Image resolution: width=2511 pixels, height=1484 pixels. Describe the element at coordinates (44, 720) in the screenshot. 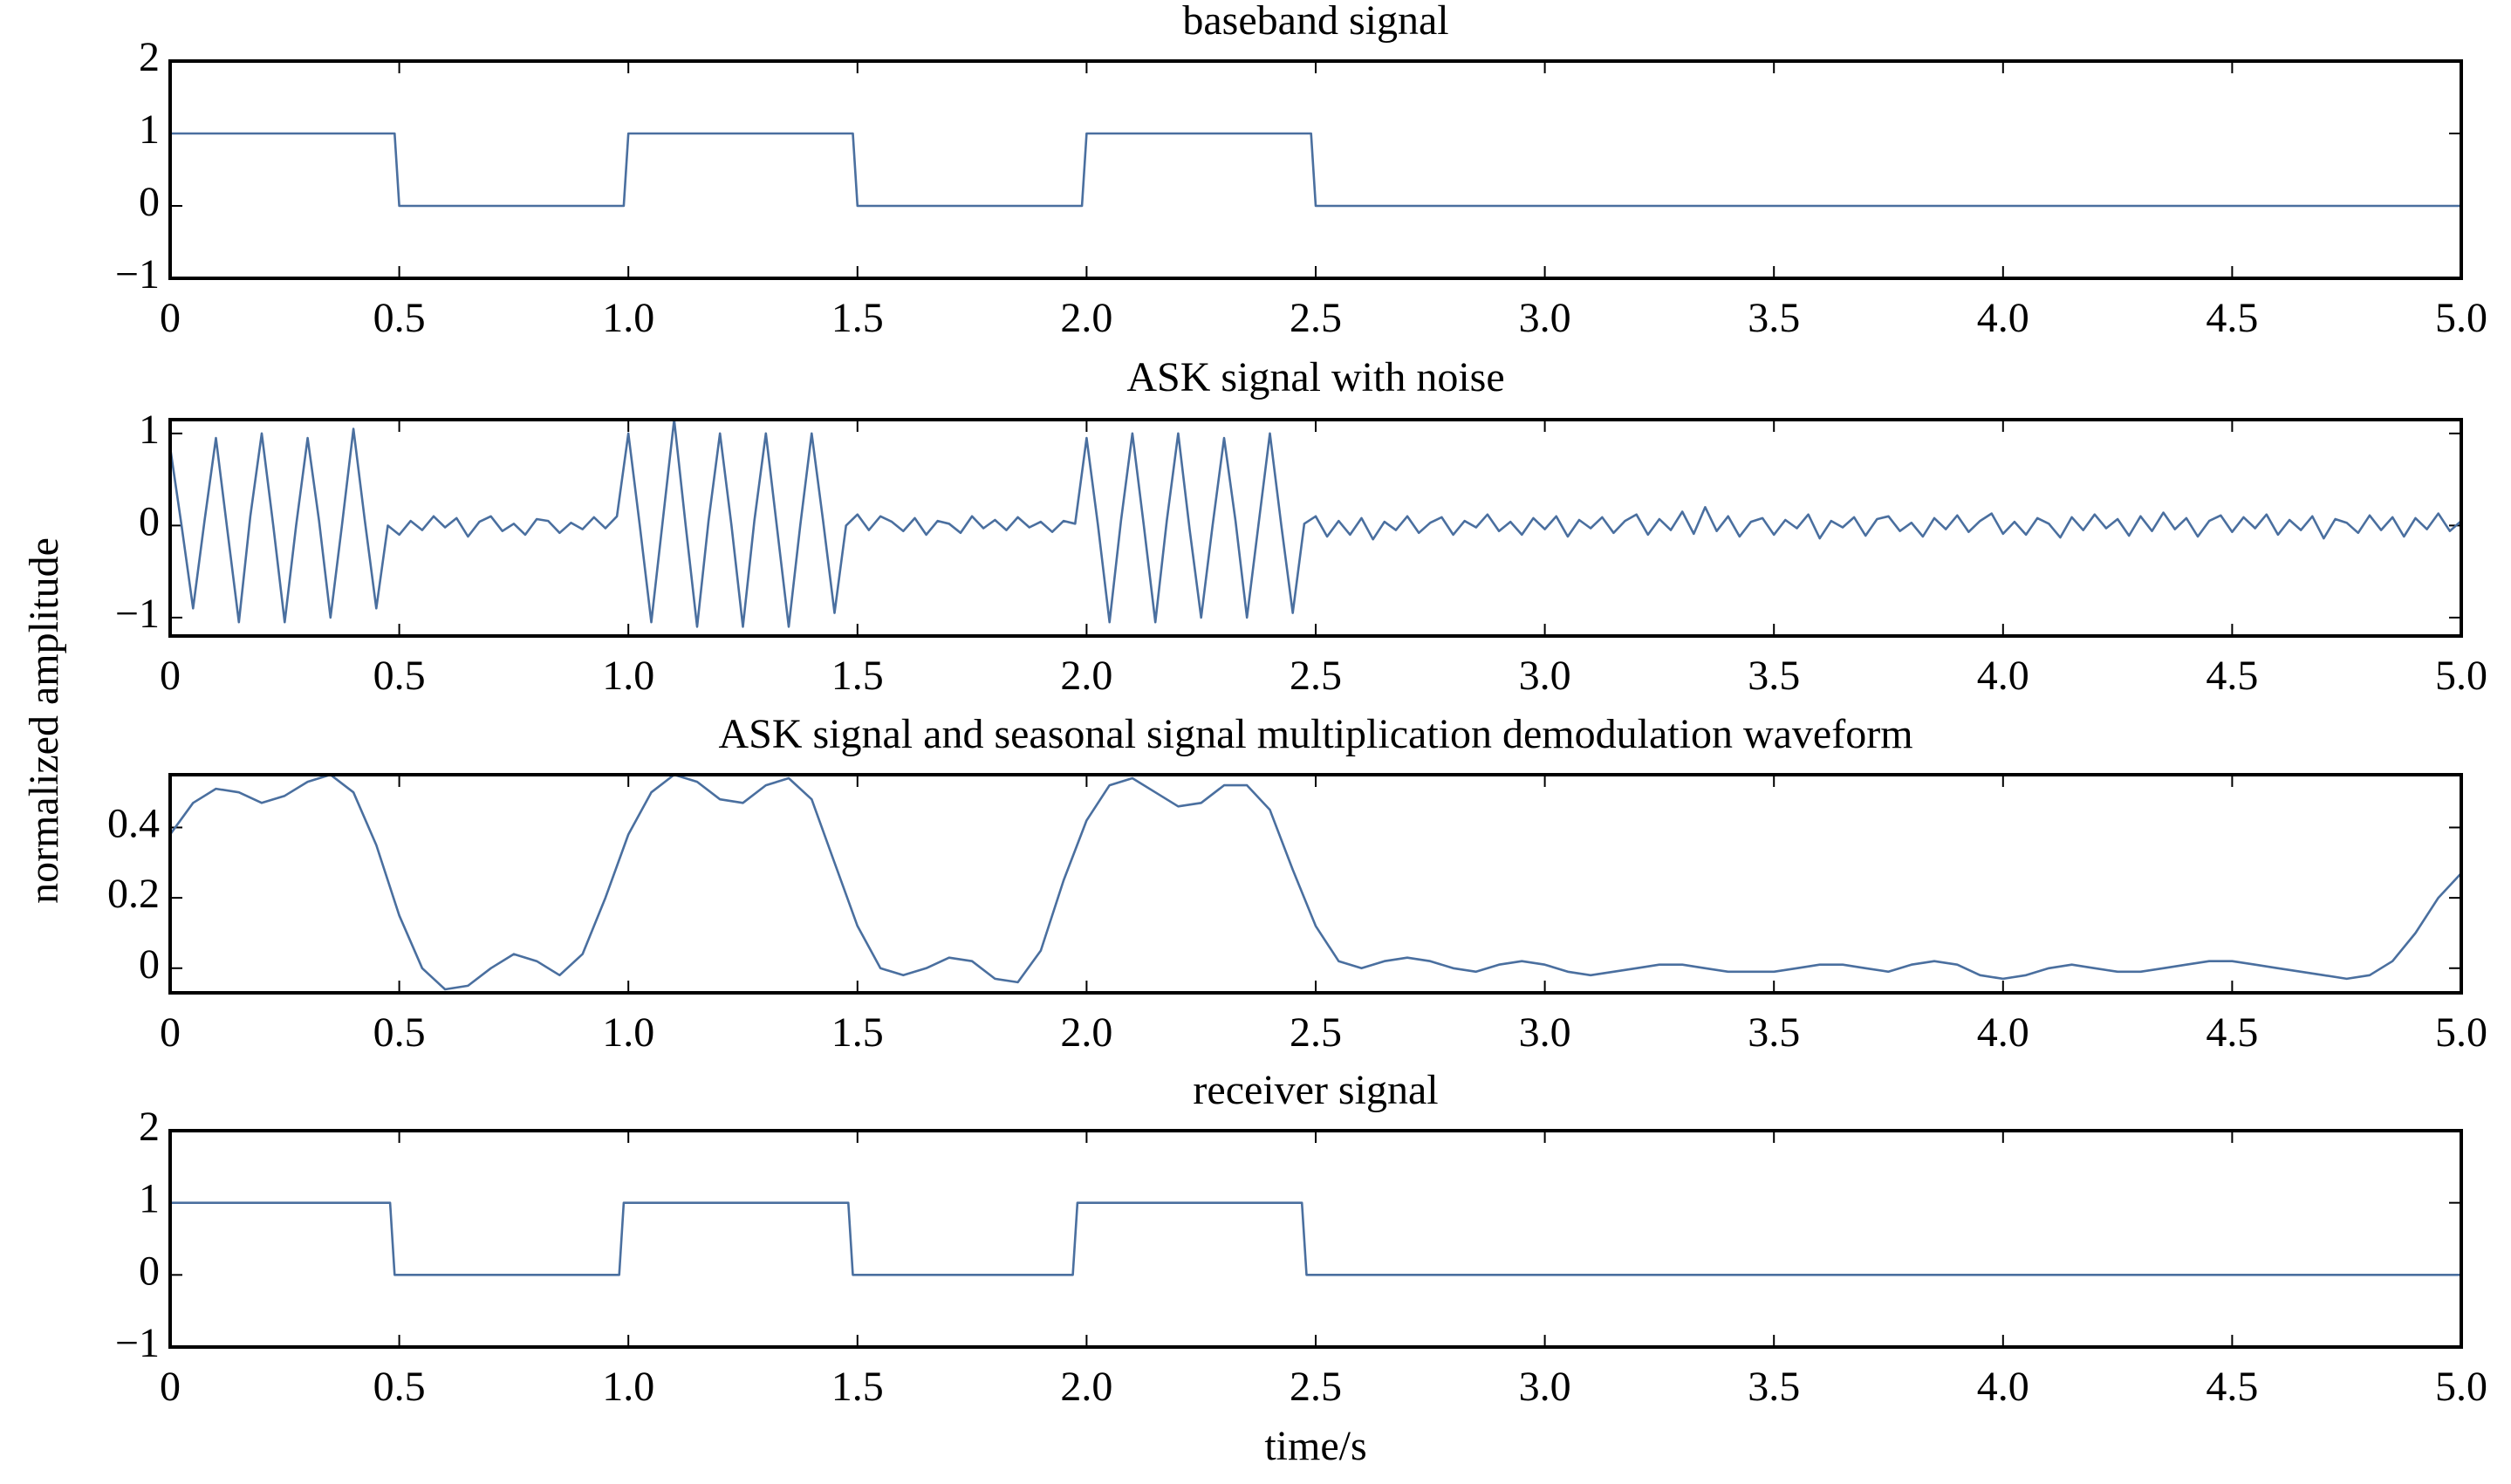

I see `y-axis-label: normalized amplitude` at that location.